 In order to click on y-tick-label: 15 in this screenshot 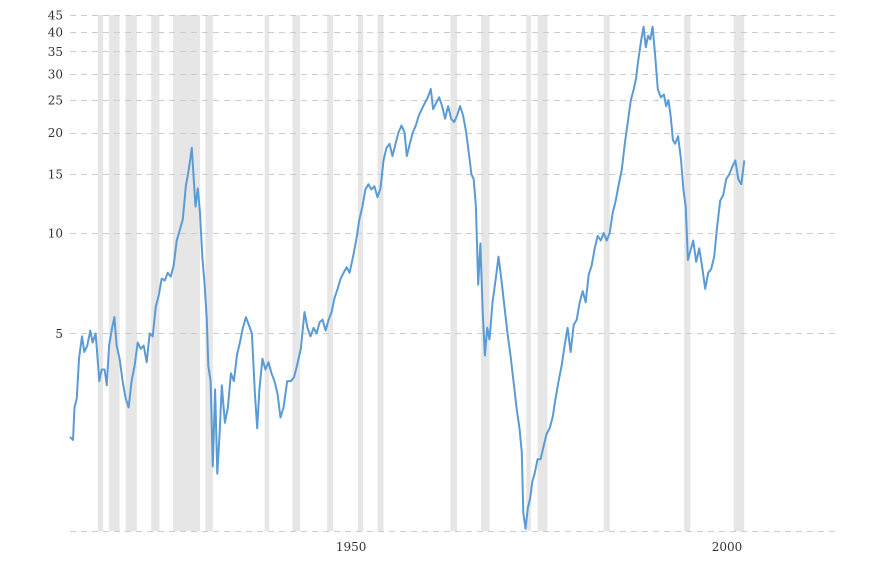, I will do `click(55, 175)`.